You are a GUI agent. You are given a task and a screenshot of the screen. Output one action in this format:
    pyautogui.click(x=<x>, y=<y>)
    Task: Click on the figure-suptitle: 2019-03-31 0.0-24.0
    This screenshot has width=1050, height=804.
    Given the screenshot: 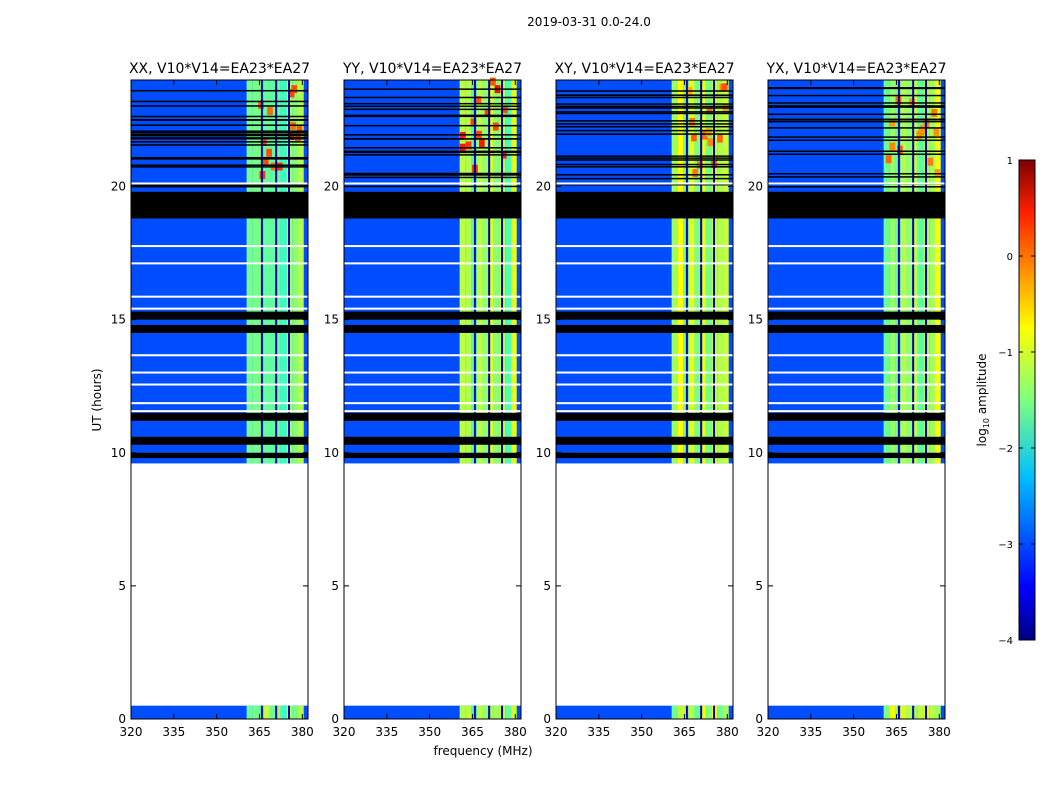 What is the action you would take?
    pyautogui.click(x=589, y=22)
    